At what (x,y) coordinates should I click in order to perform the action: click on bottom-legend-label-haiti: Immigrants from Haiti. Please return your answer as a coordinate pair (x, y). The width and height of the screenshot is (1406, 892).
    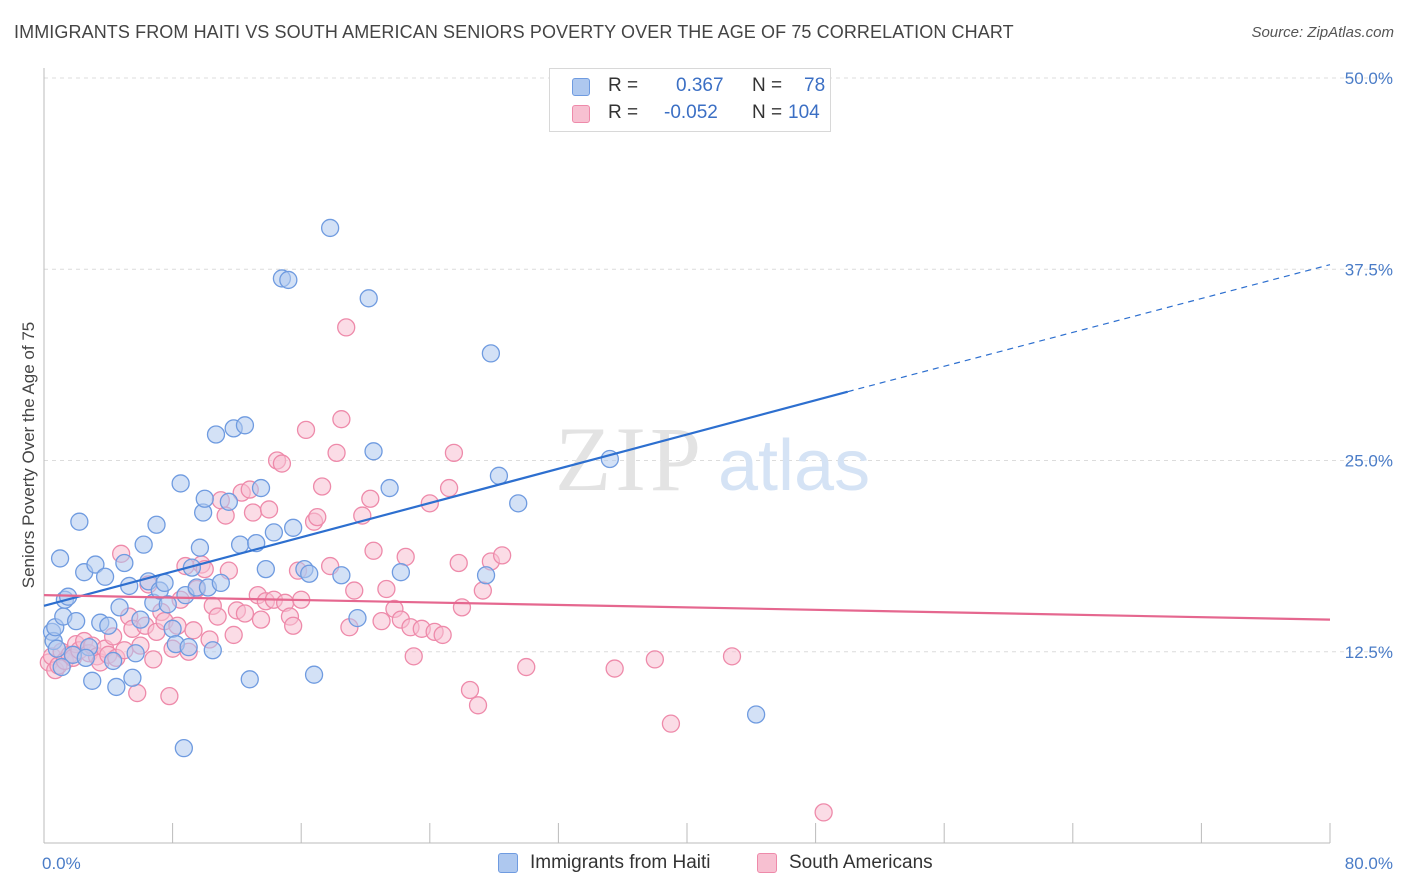
    Looking at the image, I should click on (620, 862).